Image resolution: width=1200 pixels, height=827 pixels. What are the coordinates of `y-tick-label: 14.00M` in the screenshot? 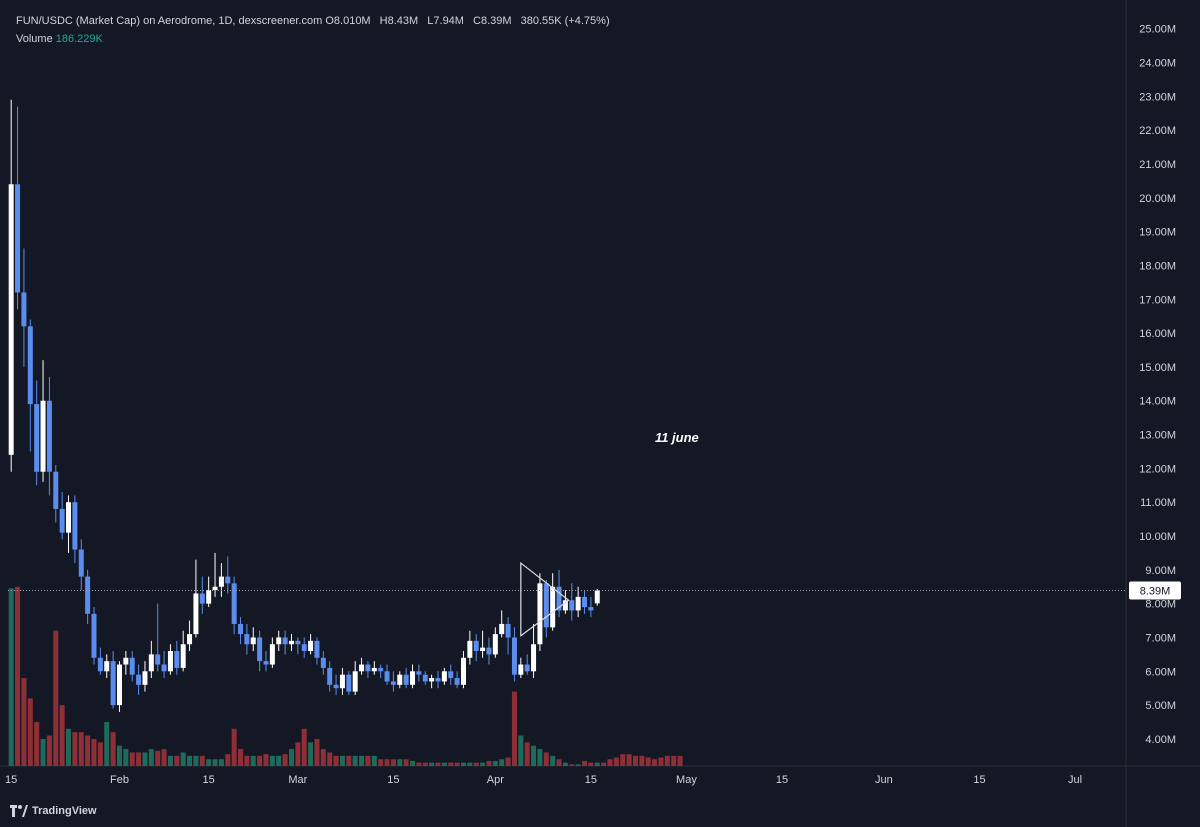 It's located at (1157, 402).